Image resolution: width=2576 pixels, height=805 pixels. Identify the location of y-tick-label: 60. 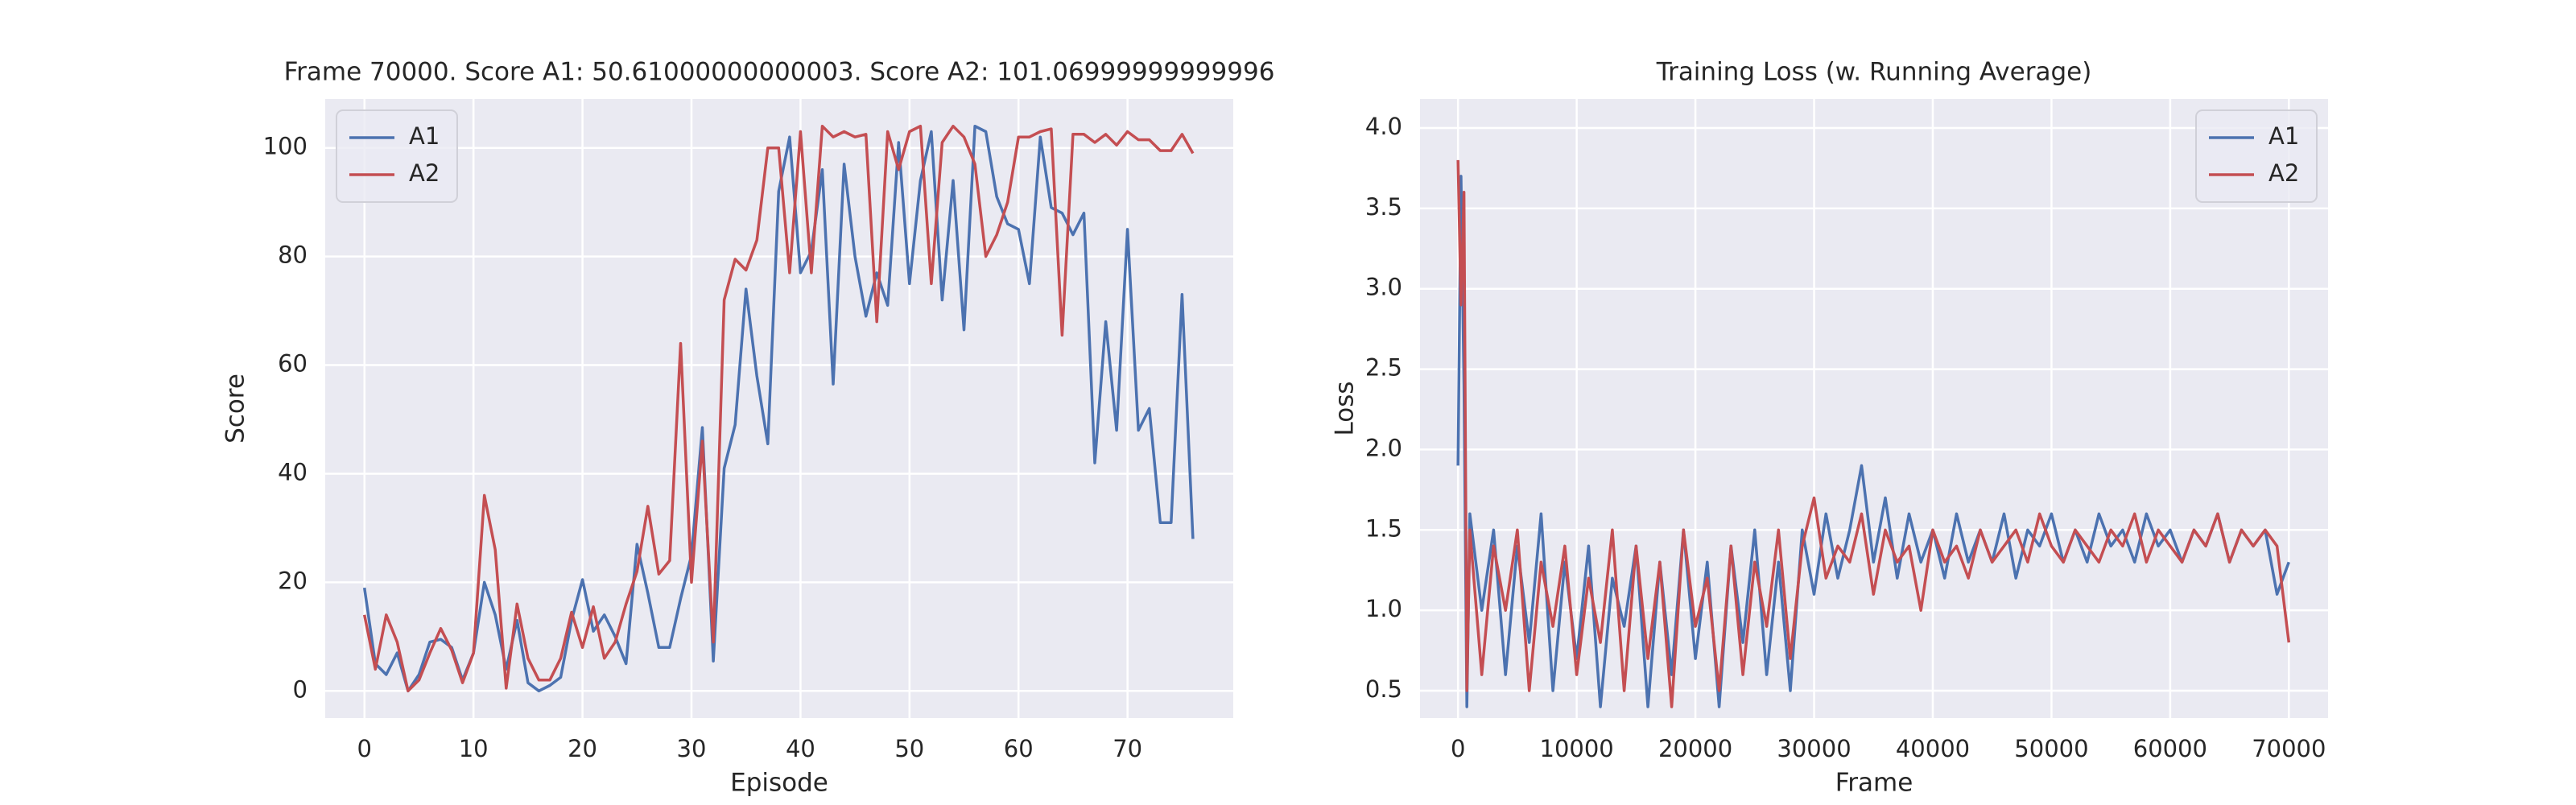
(293, 364).